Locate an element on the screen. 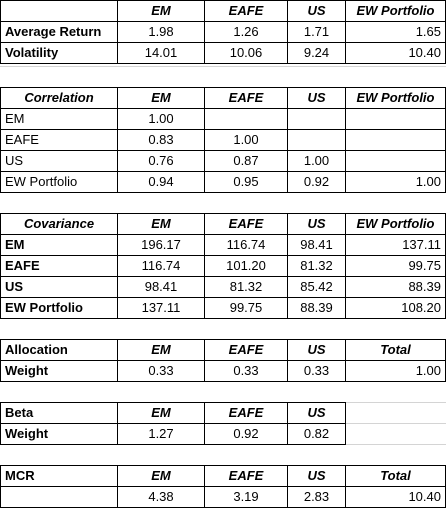 Image resolution: width=446 pixels, height=512 pixels. beta-header-col-1: EM is located at coordinates (161, 413).